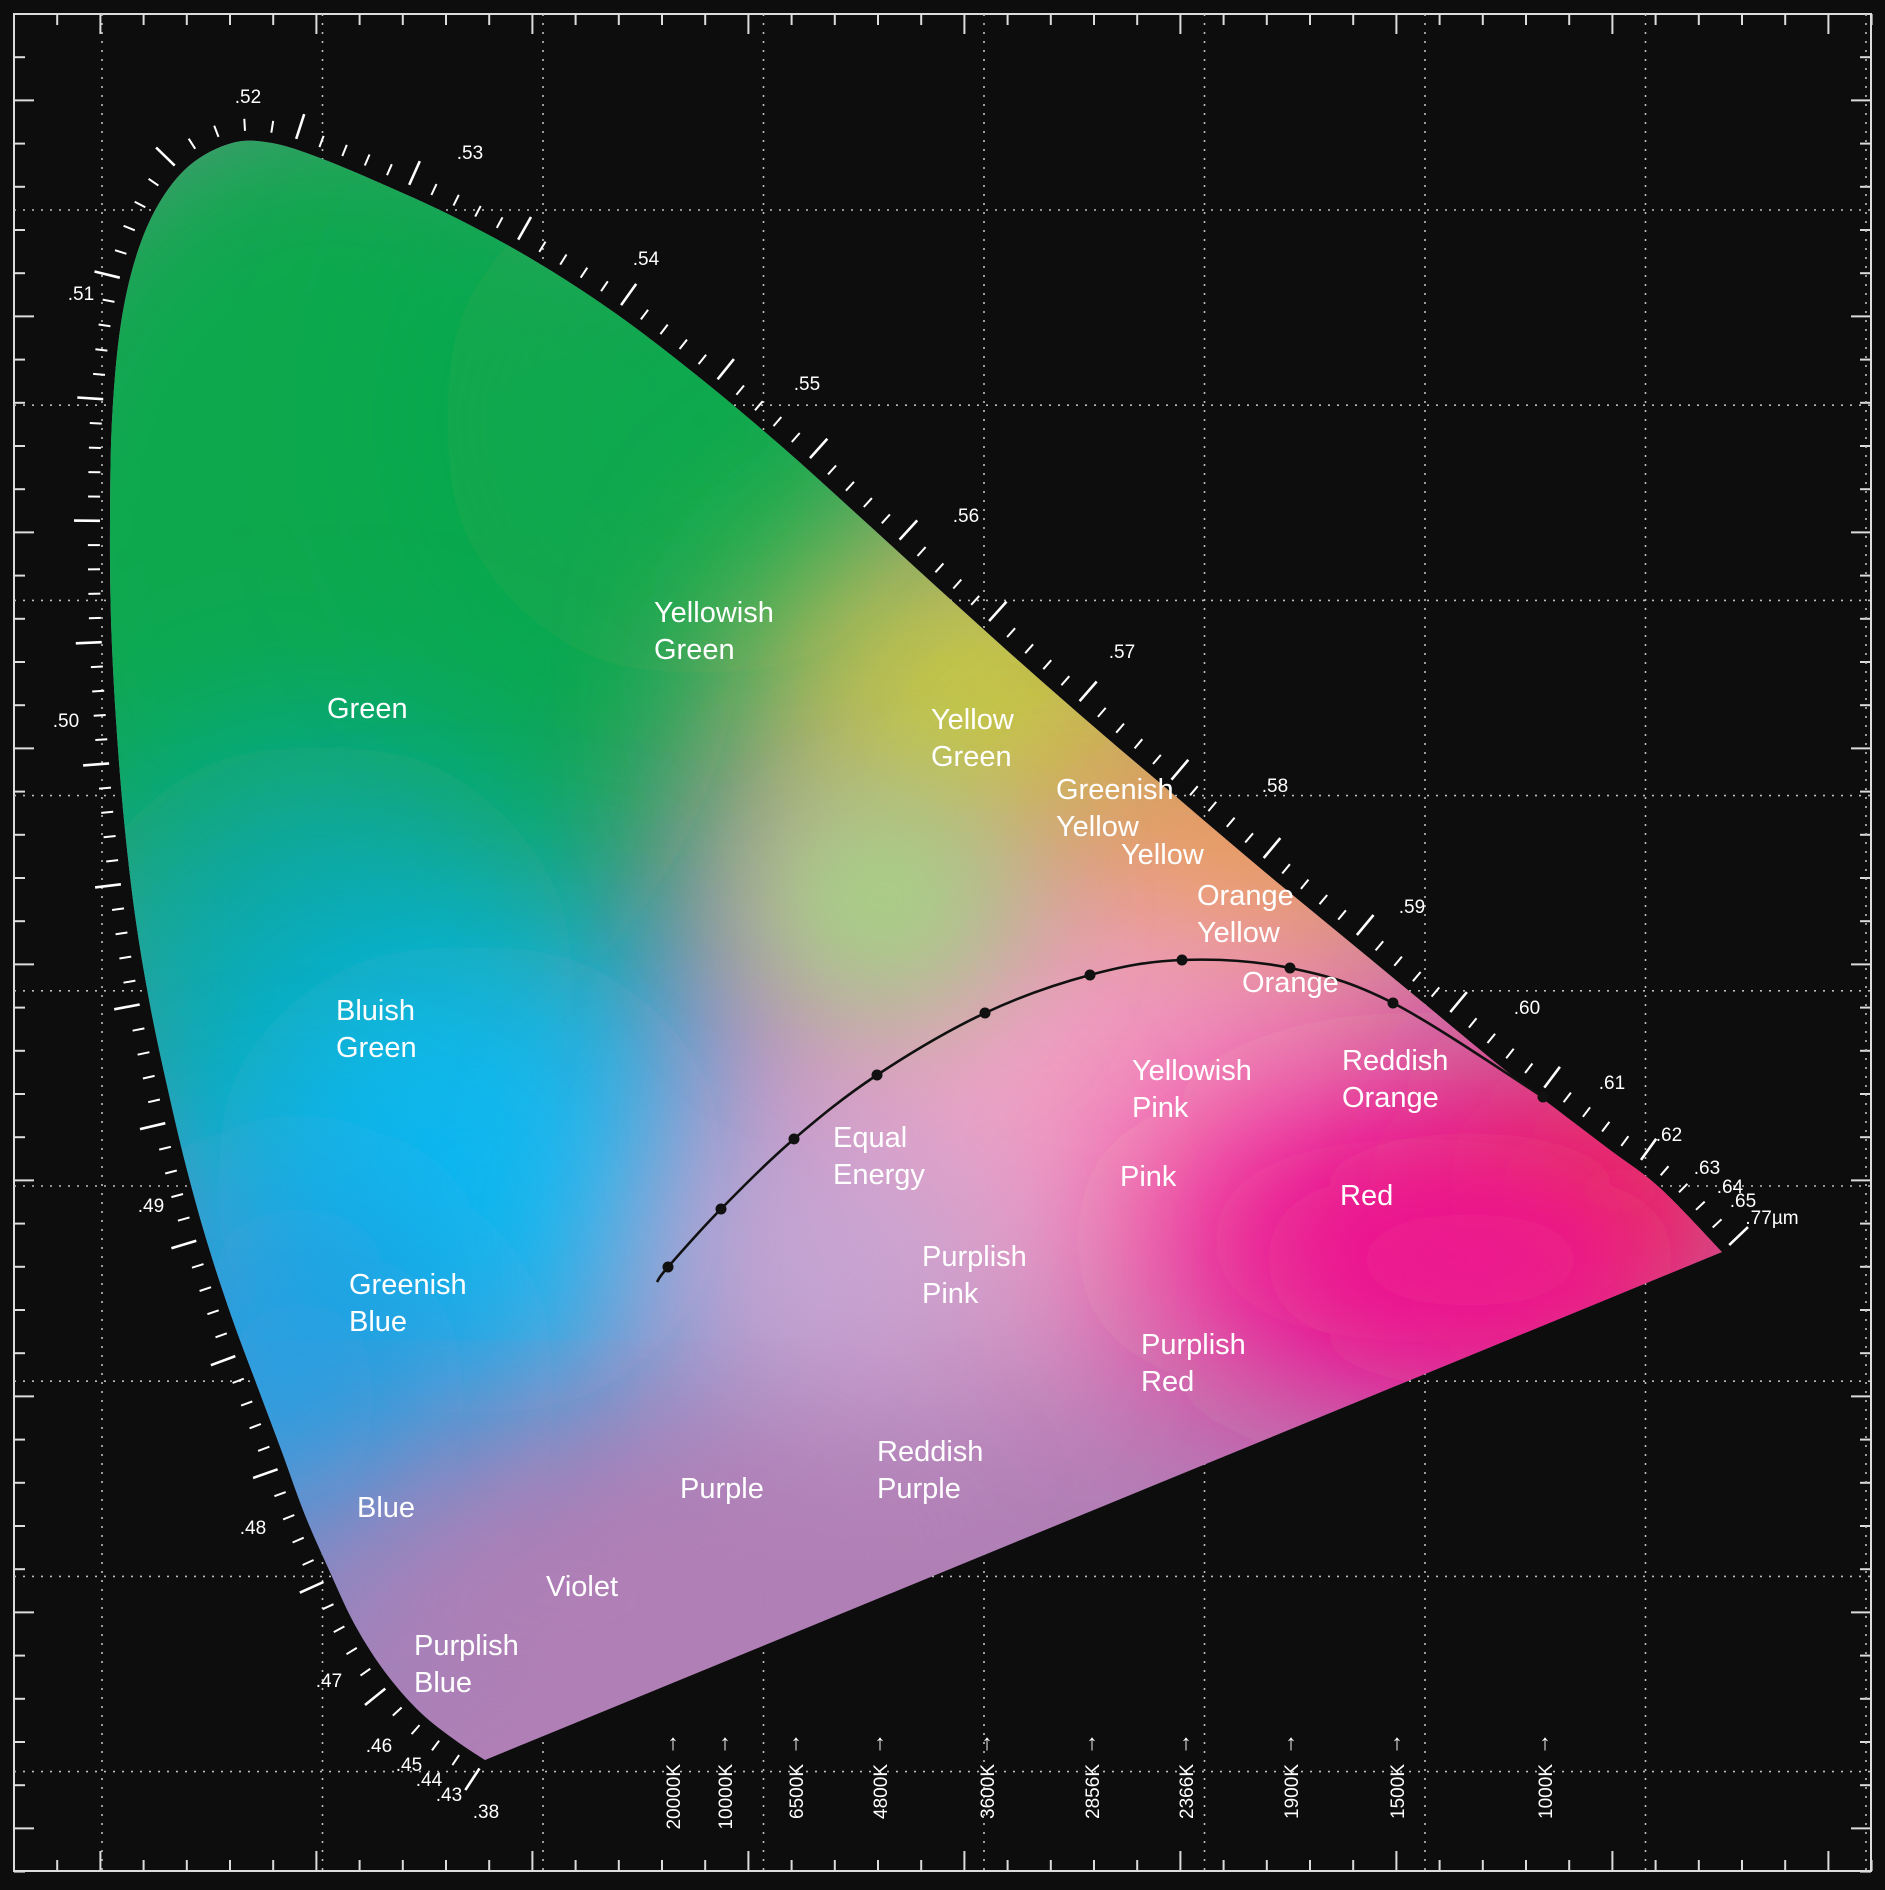  Describe the element at coordinates (1390, 1098) in the screenshot. I see `region-label-reddish-orange: Orange` at that location.